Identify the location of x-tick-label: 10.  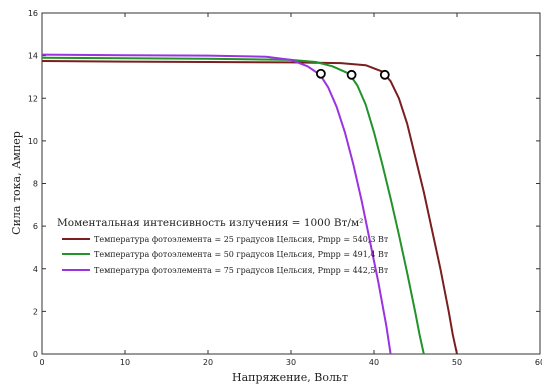
(125, 362).